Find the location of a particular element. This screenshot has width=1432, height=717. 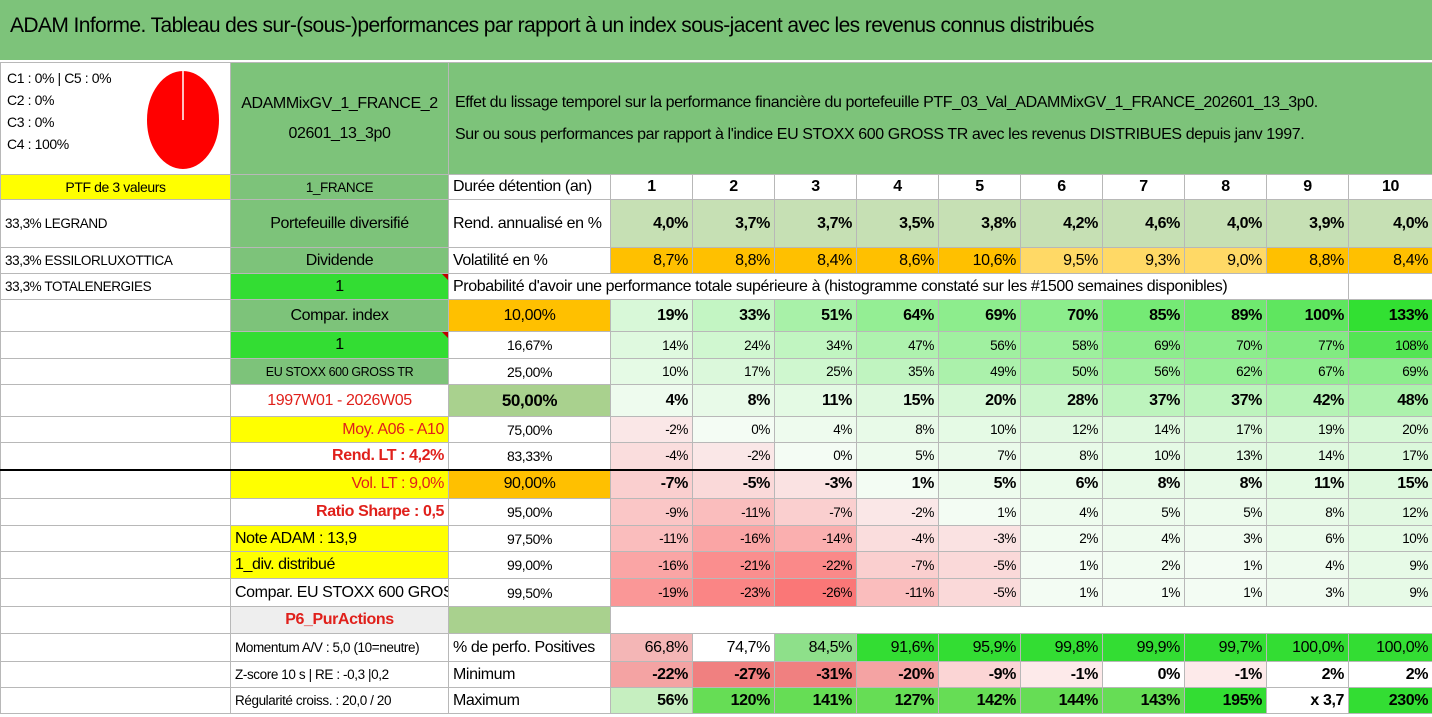

category-label: P6_PurActions is located at coordinates (339, 620).